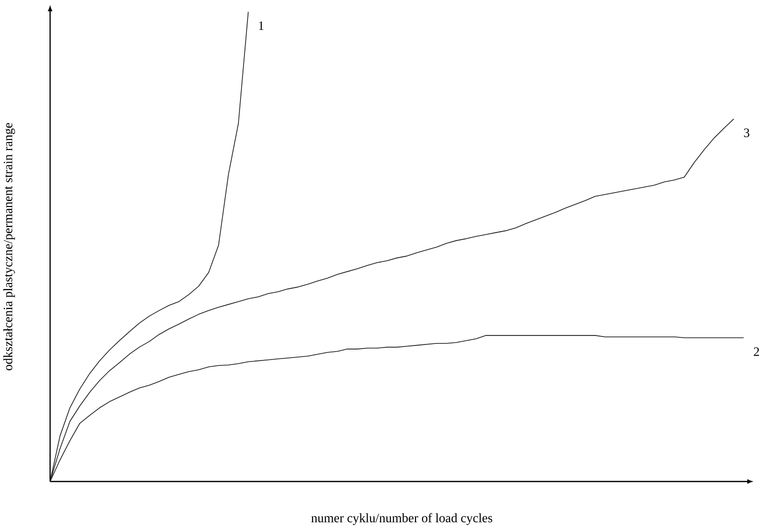 The width and height of the screenshot is (763, 528). What do you see at coordinates (747, 133) in the screenshot?
I see `series-label: 3` at bounding box center [747, 133].